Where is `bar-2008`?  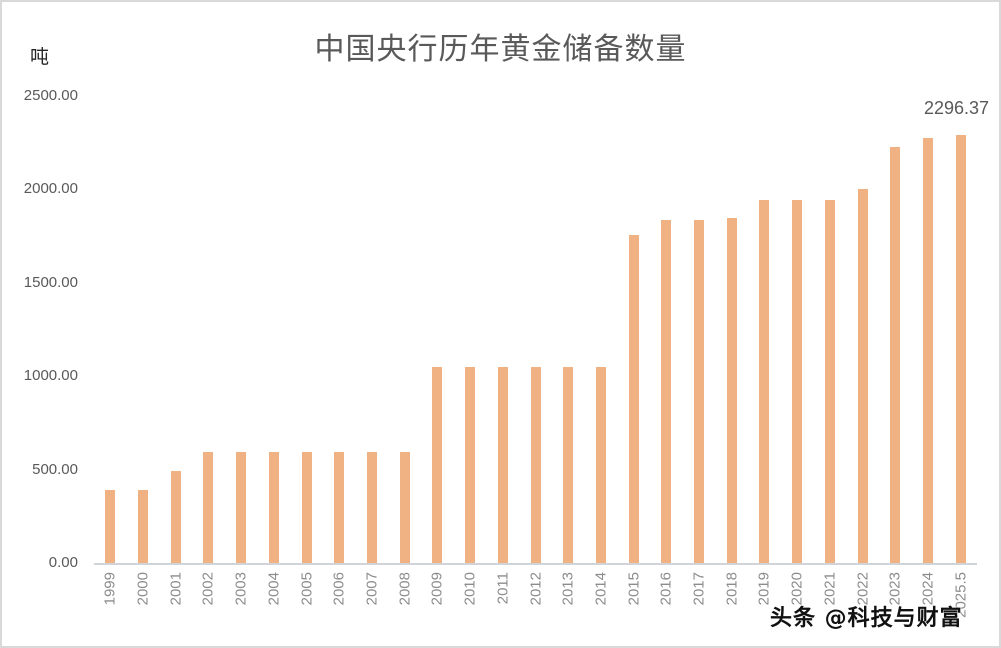
bar-2008 is located at coordinates (404, 507).